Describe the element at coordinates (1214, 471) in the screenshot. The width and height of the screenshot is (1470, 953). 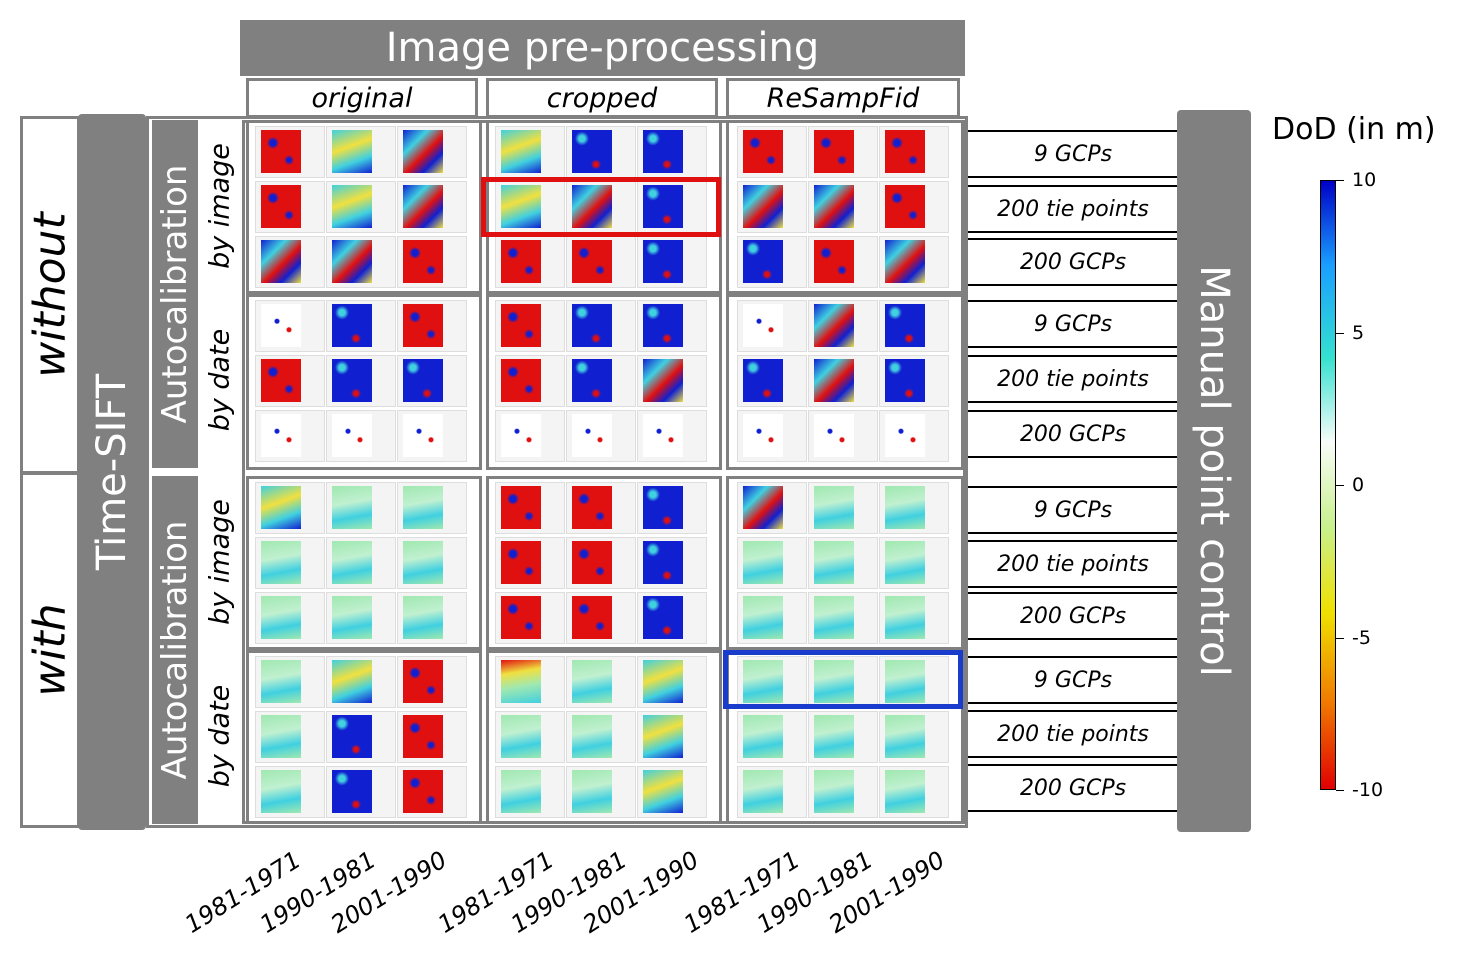
I see `manual-point-control-banner: Manual point control` at that location.